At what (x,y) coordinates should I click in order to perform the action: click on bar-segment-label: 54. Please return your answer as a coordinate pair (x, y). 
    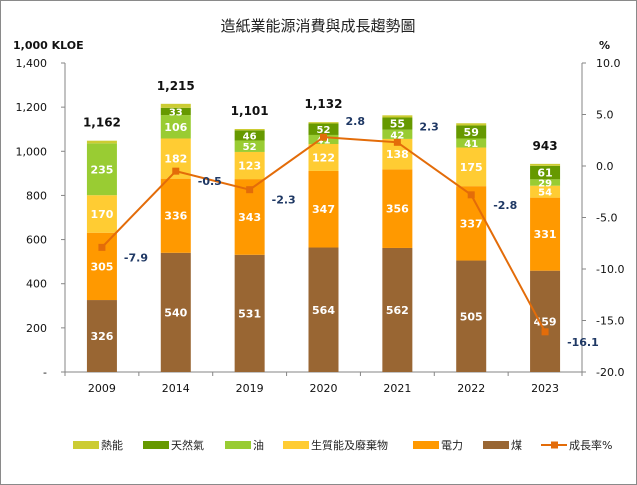
    Looking at the image, I should click on (545, 193).